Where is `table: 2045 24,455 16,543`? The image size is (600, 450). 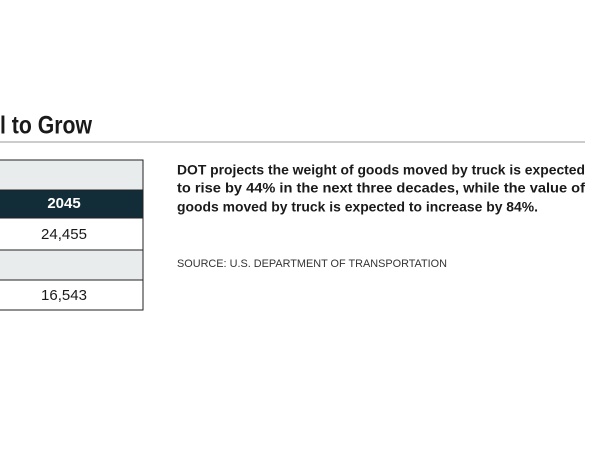
table: 2045 24,455 16,543 is located at coordinates (72, 235).